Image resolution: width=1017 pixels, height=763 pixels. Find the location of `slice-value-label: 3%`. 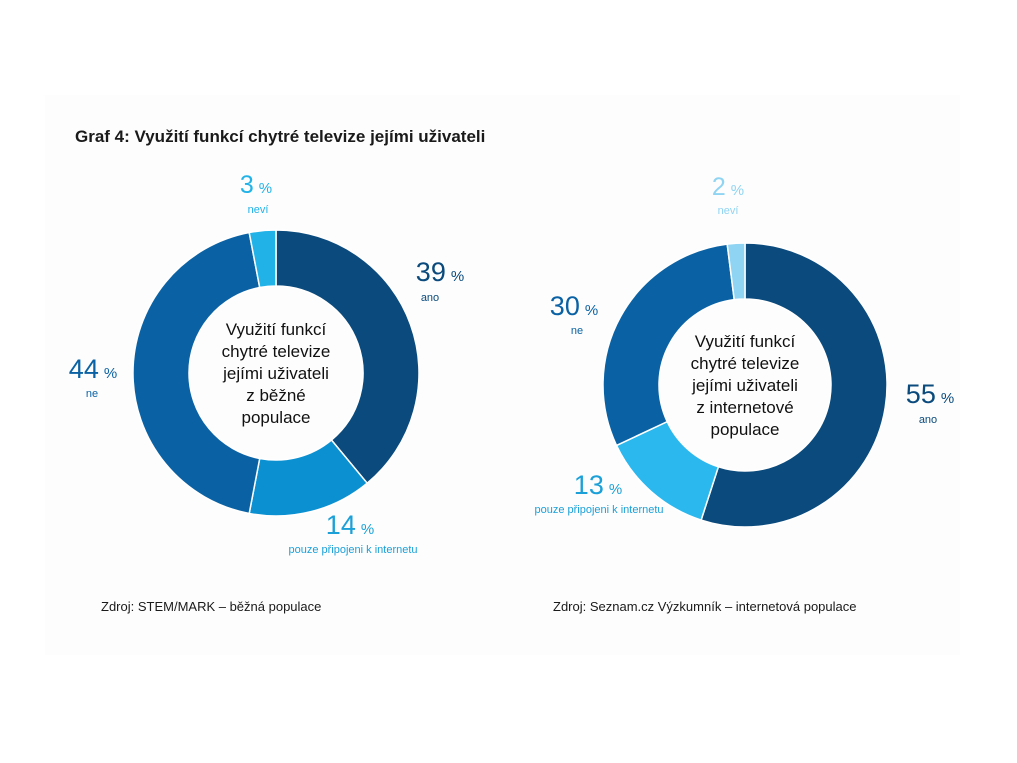

slice-value-label: 3% is located at coordinates (256, 185).